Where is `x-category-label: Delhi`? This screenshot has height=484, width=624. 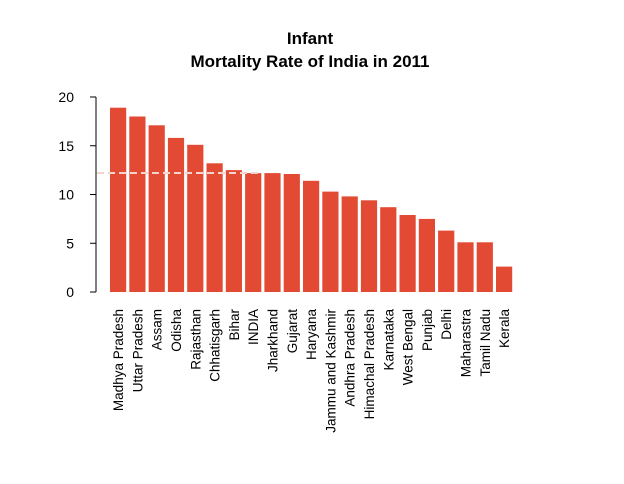 x-category-label: Delhi is located at coordinates (446, 324).